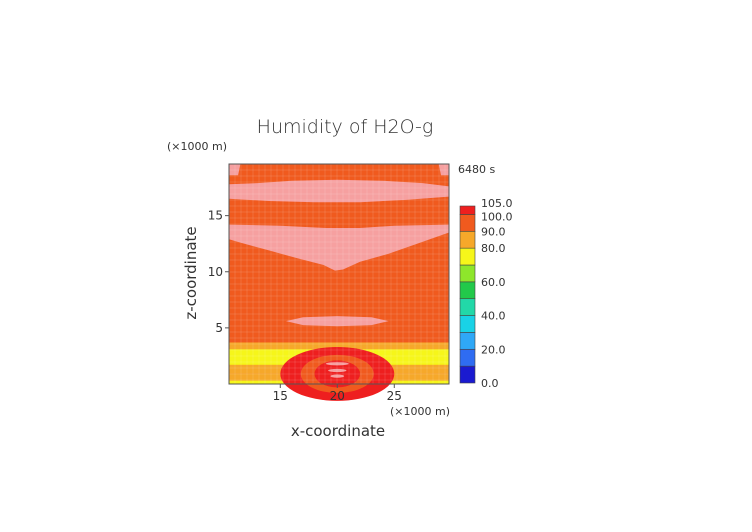  What do you see at coordinates (394, 396) in the screenshot?
I see `x-tick-label: 25` at bounding box center [394, 396].